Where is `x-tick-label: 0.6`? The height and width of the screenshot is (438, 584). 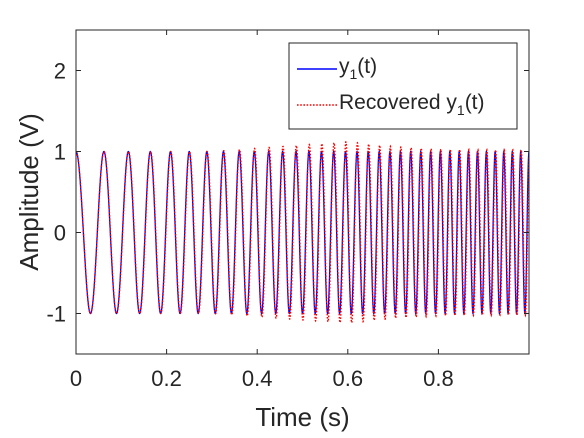 x-tick-label: 0.6 is located at coordinates (348, 378).